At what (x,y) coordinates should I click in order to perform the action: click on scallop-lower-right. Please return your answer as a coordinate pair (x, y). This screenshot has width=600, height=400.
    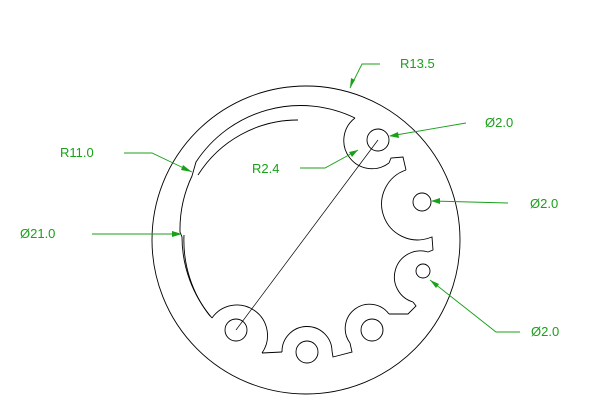
    Looking at the image, I should click on (411, 276).